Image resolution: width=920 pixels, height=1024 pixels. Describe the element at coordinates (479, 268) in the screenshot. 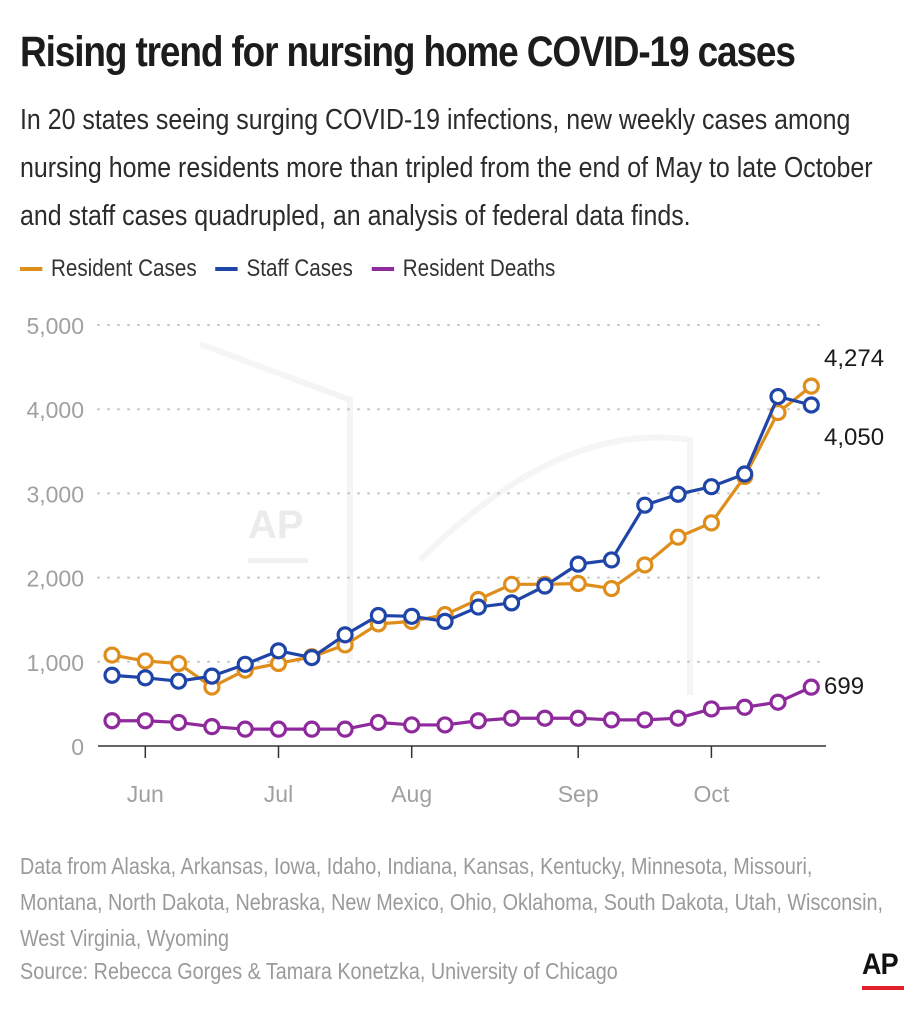

I see `legend-label-resident-deaths: Resident Deaths` at that location.